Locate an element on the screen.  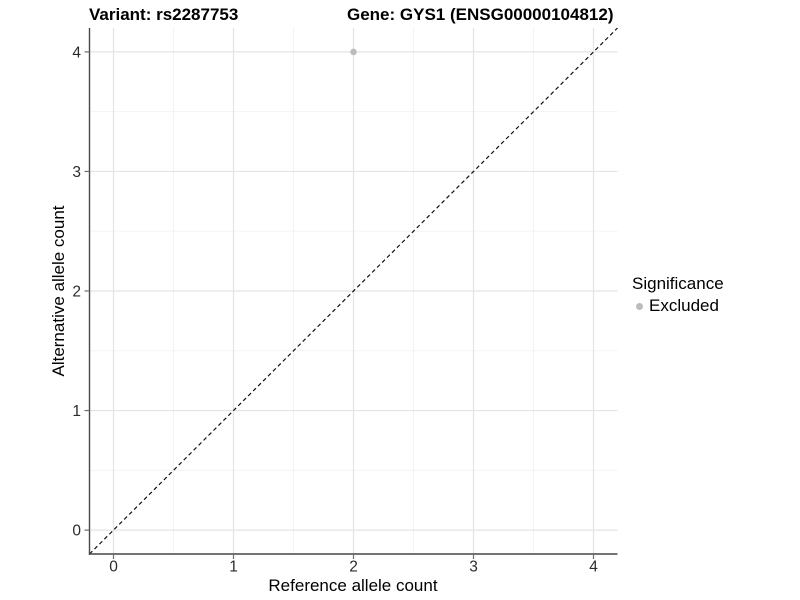
x-axis-title: Reference allele count is located at coordinates (353, 585).